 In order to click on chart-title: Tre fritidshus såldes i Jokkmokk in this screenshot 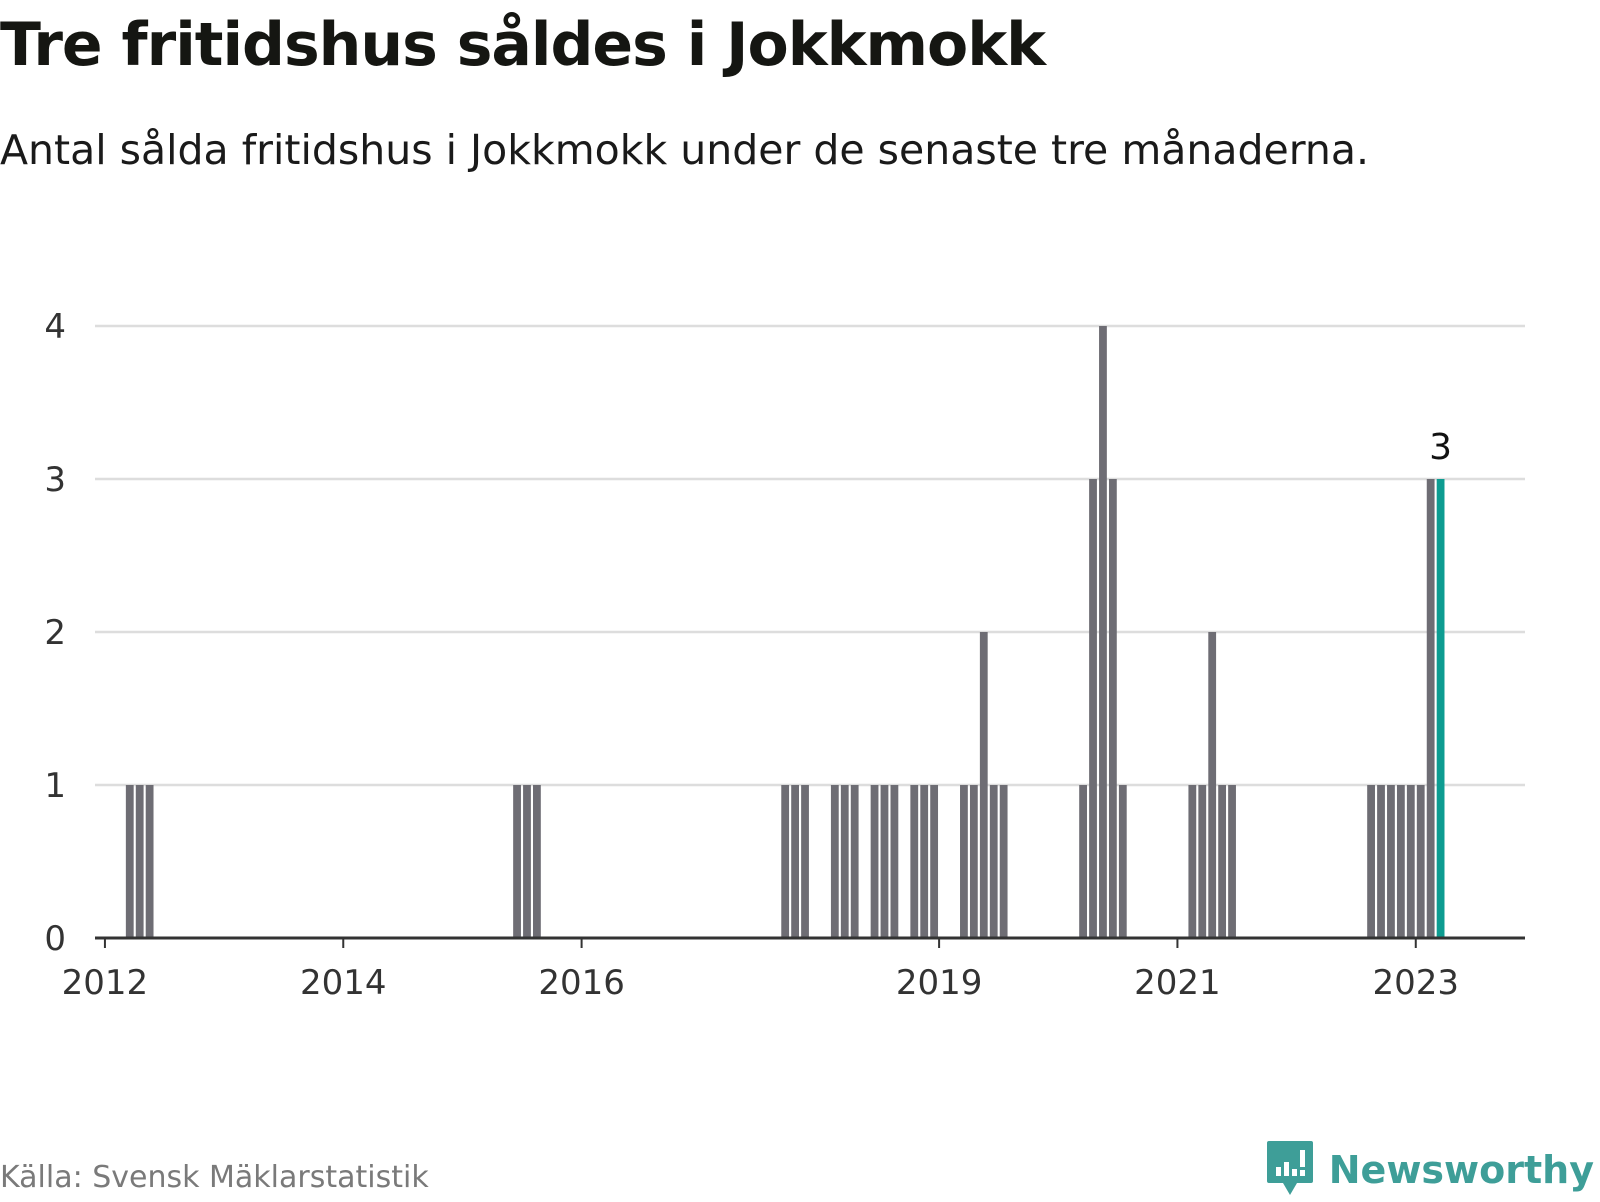, I will do `click(523, 45)`.